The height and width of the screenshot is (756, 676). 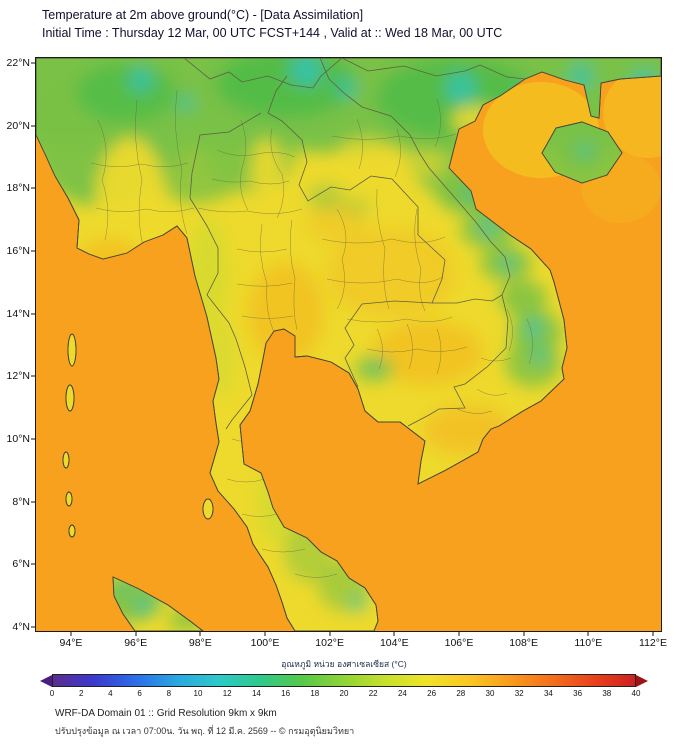 What do you see at coordinates (18, 188) in the screenshot?
I see `lat-tick-label: 18°N` at bounding box center [18, 188].